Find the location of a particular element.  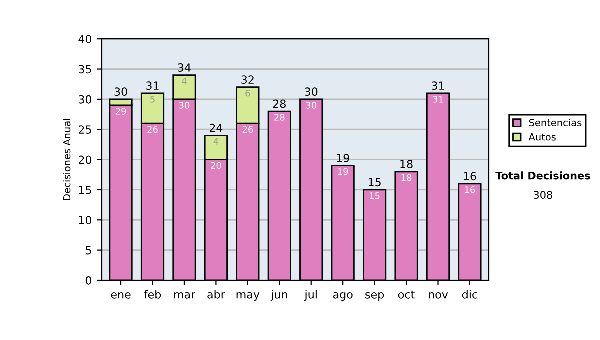

x-tick-label: jun is located at coordinates (279, 295).